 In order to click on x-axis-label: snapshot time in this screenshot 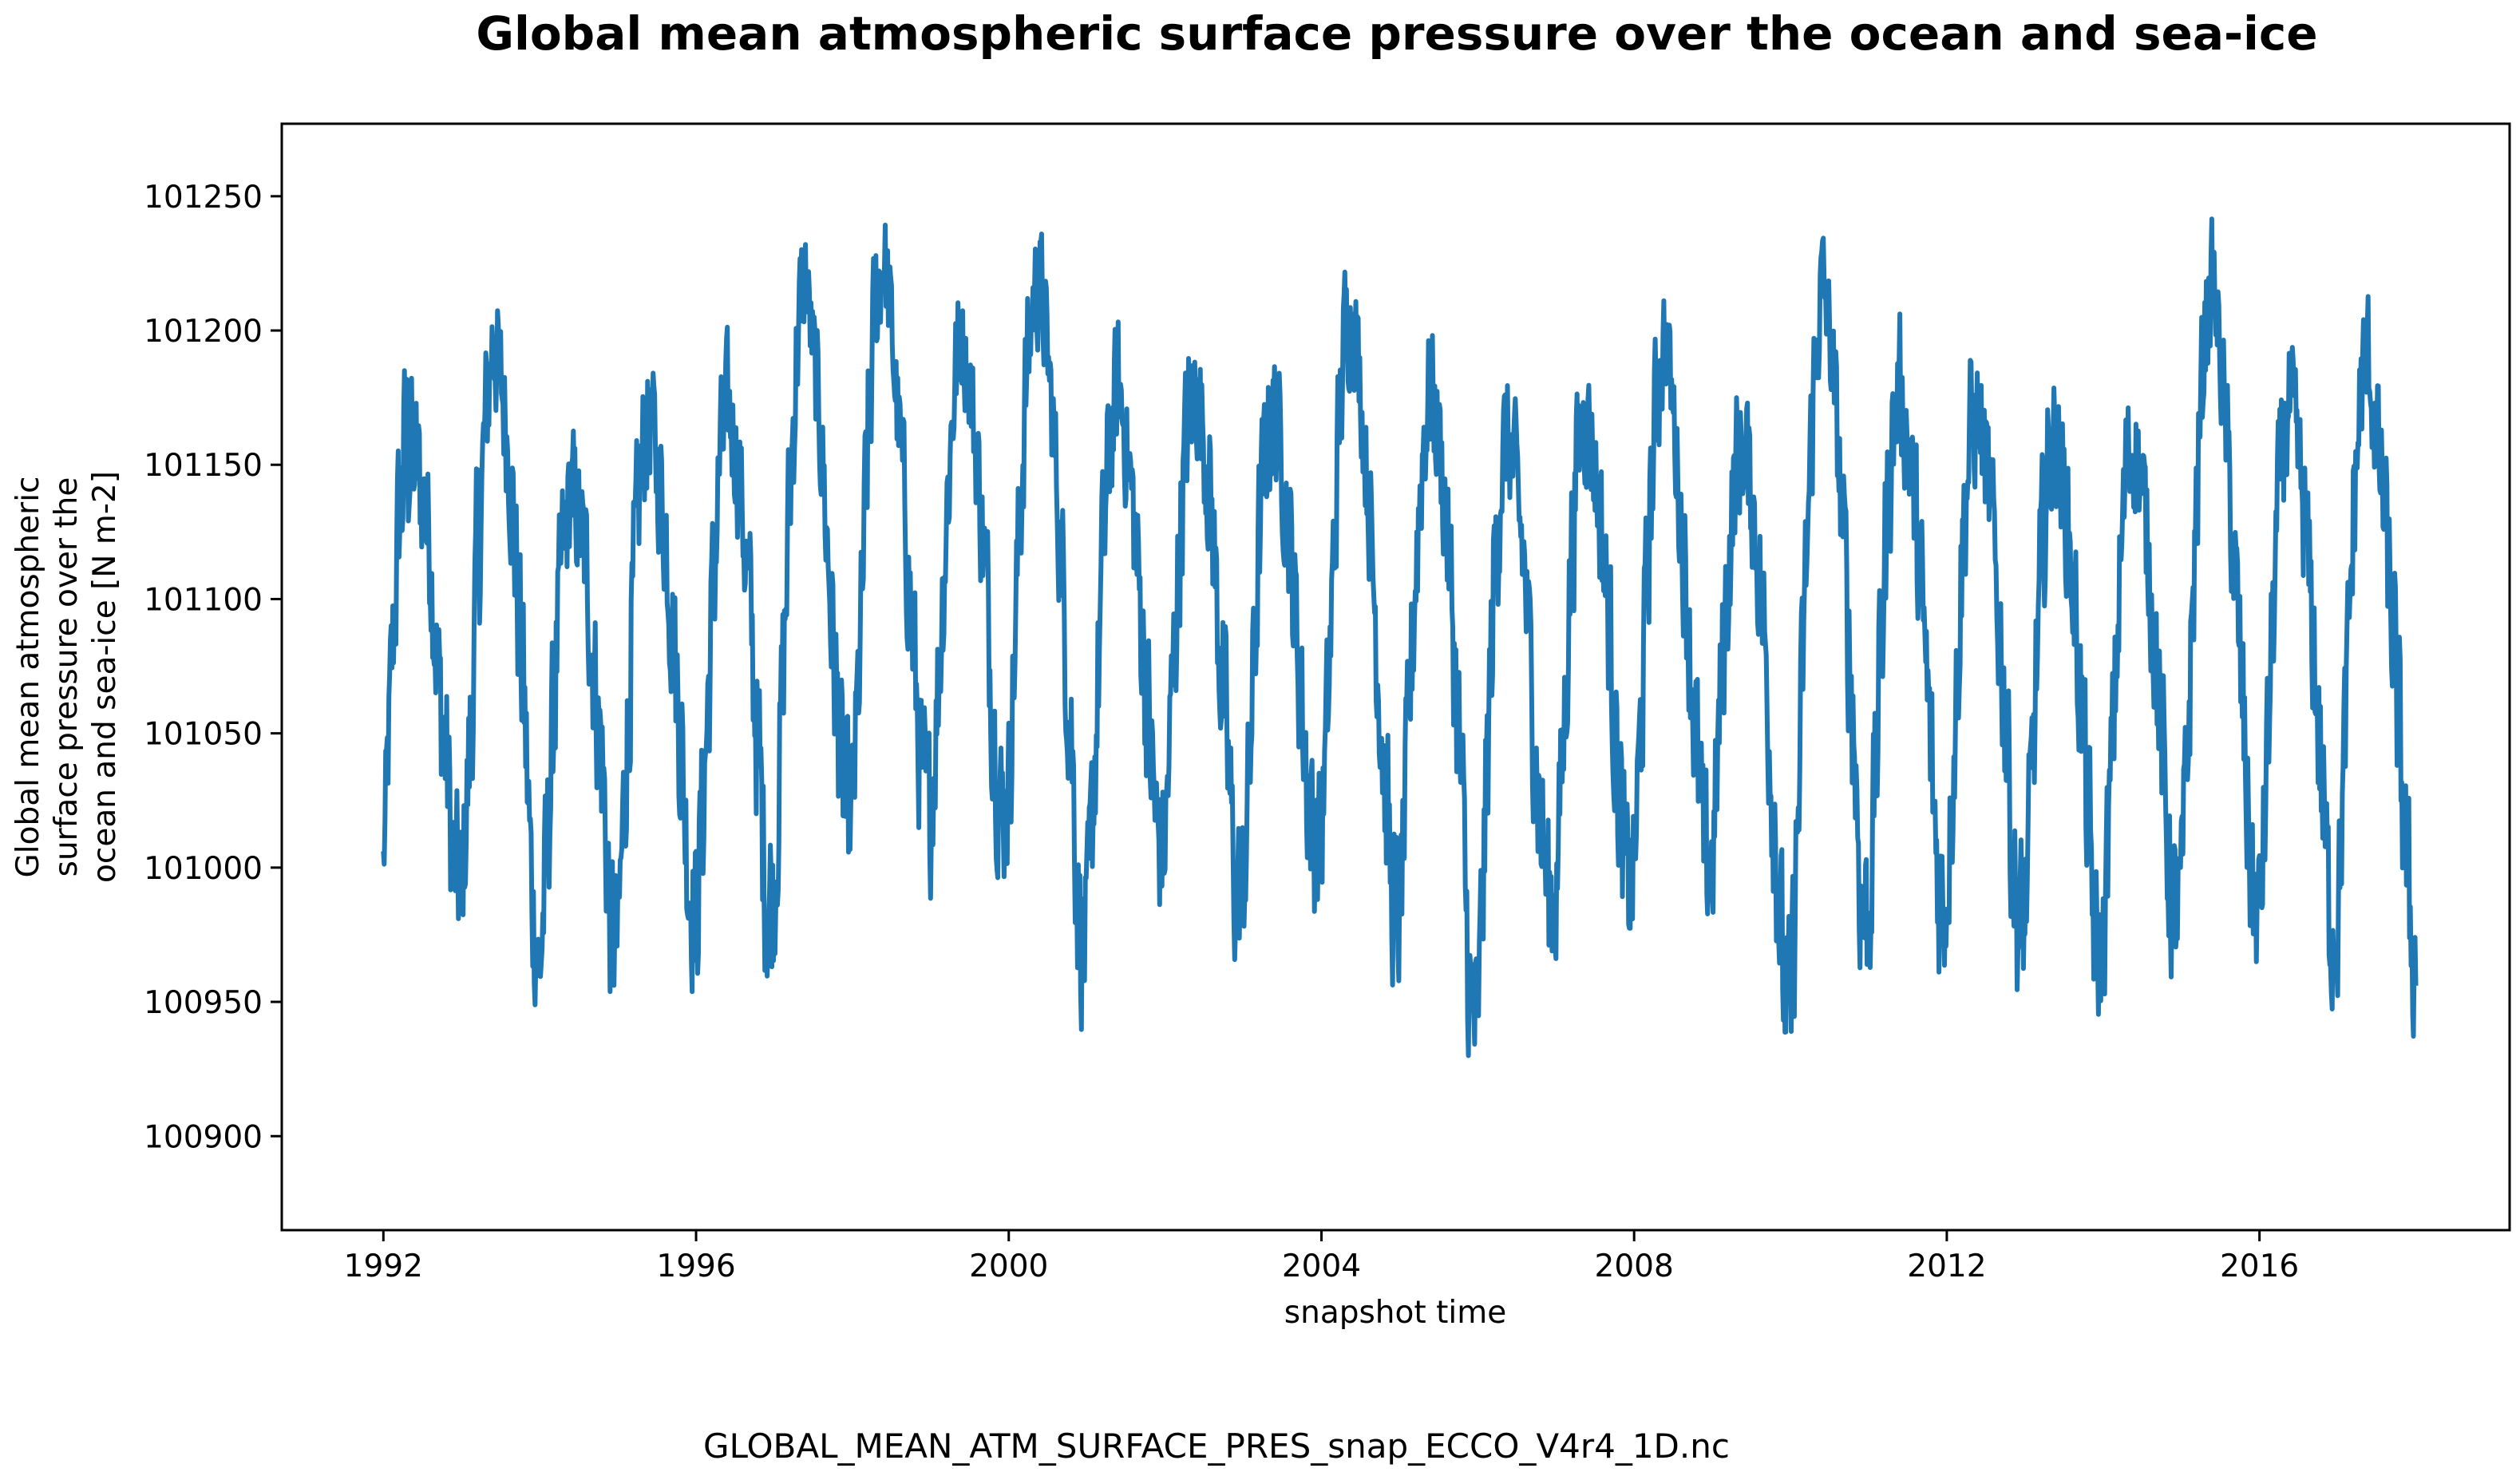, I will do `click(1395, 1313)`.